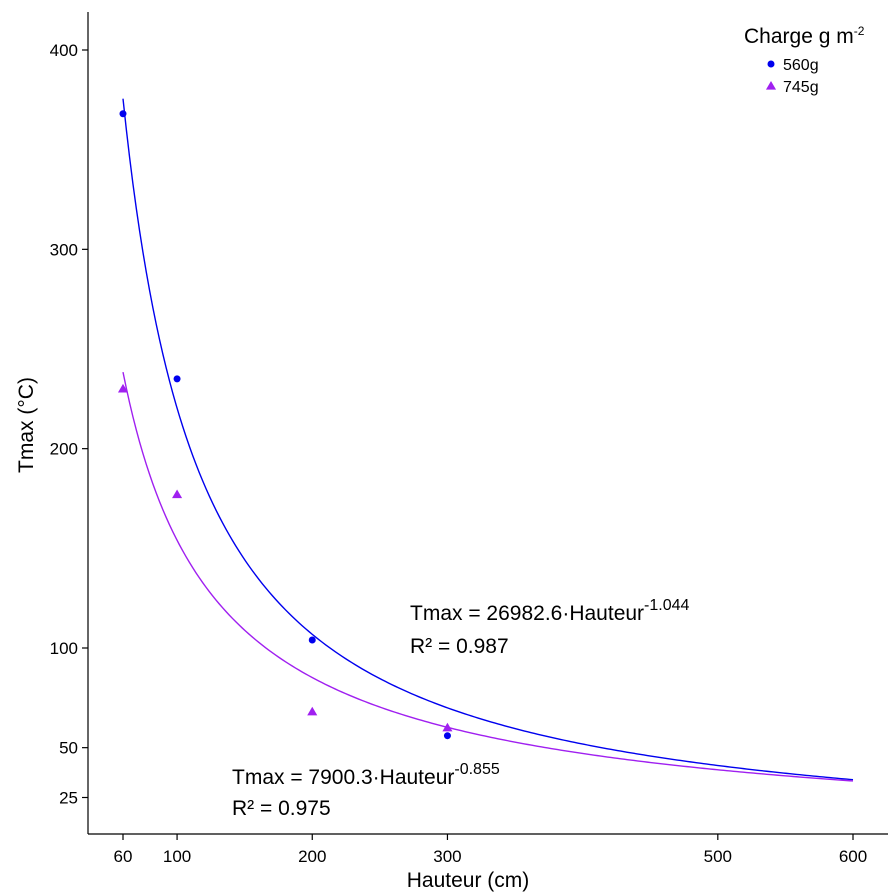 This screenshot has height=894, width=888. What do you see at coordinates (447, 856) in the screenshot?
I see `x-tick-label: 300` at bounding box center [447, 856].